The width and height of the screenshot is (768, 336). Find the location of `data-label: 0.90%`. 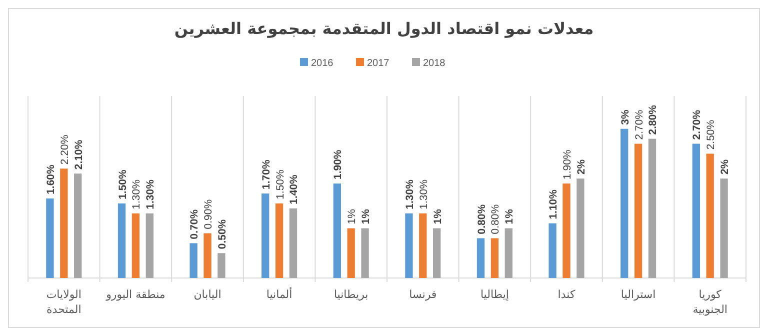

data-label: 0.90% is located at coordinates (208, 214).